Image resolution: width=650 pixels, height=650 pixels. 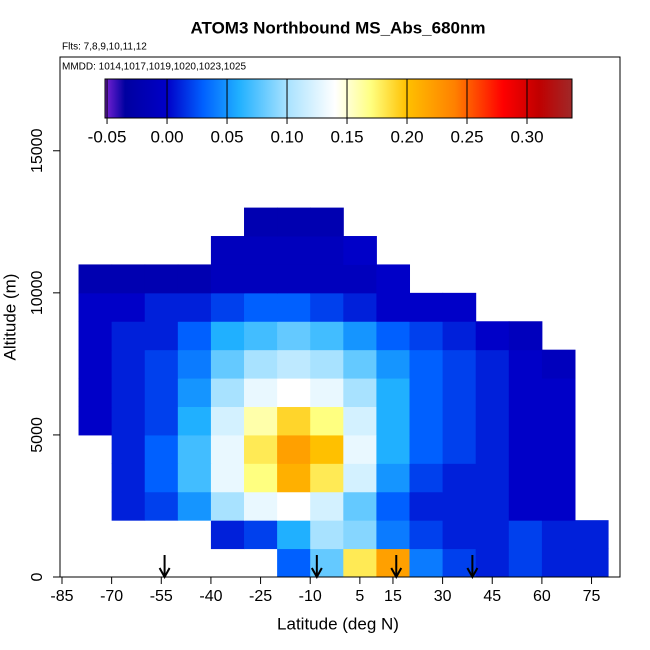 What do you see at coordinates (61, 596) in the screenshot?
I see `x-tick-label: -85` at bounding box center [61, 596].